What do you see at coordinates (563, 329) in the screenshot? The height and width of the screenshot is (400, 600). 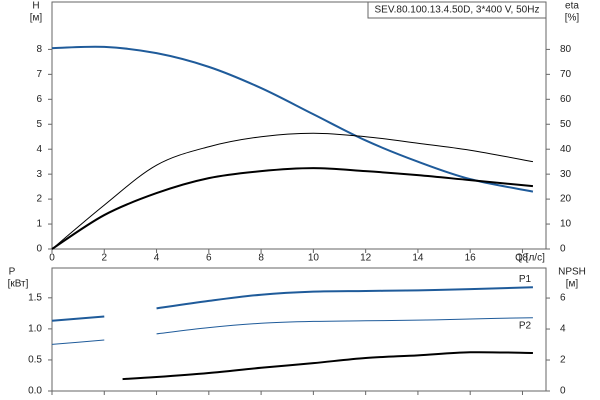 I see `y2-tick-label: 4` at bounding box center [563, 329].